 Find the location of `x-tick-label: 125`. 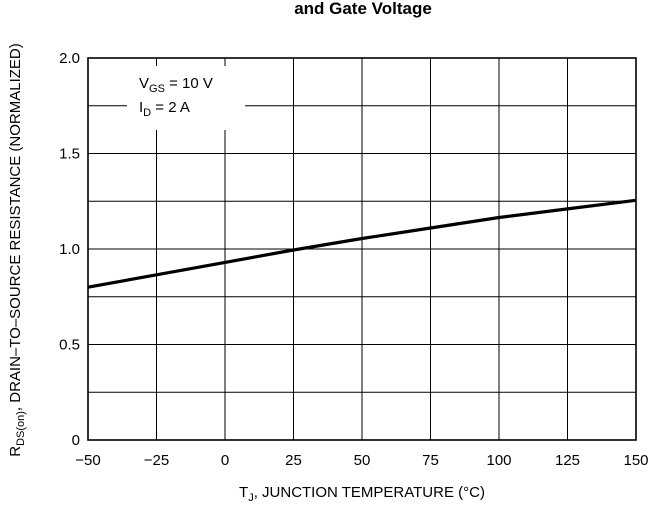

x-tick-label: 125 is located at coordinates (567, 460).